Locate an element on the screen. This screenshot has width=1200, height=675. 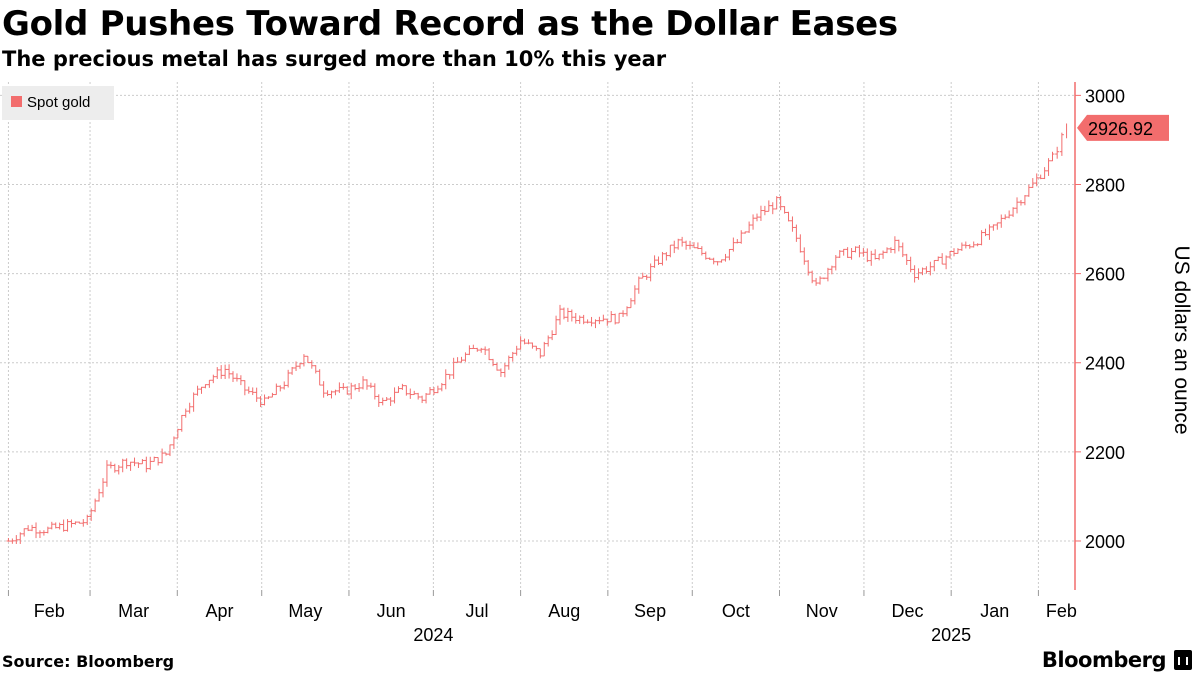
y-tick-label: 2000 is located at coordinates (1105, 542).